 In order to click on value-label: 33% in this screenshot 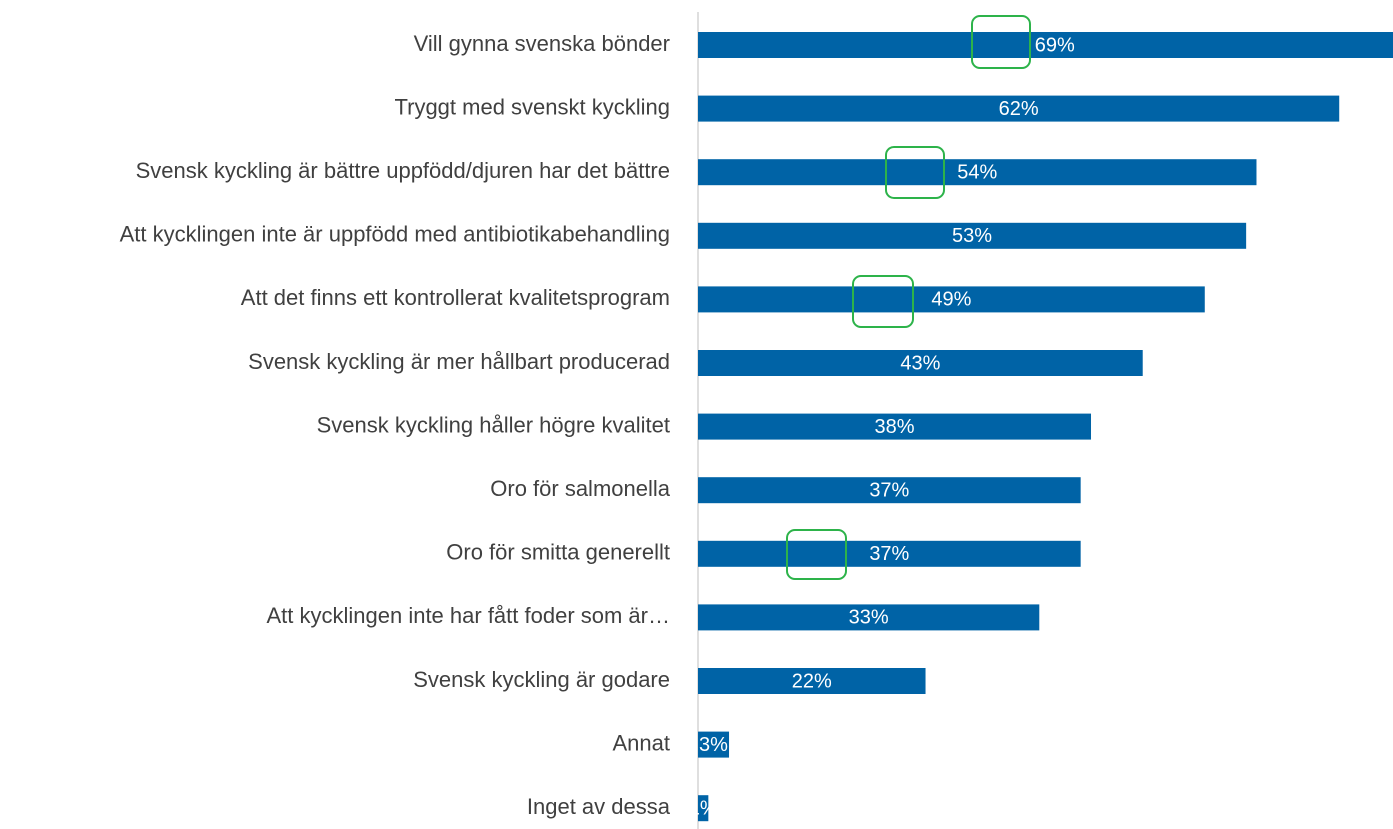, I will do `click(869, 618)`.